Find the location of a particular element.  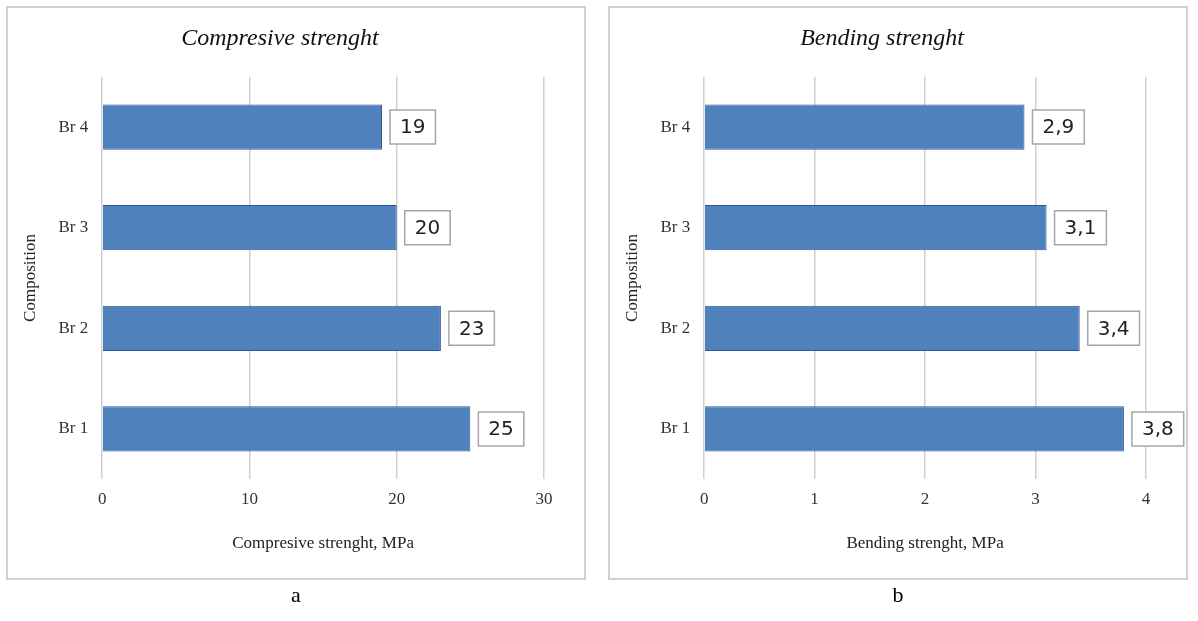

text: b is located at coordinates (898, 595).